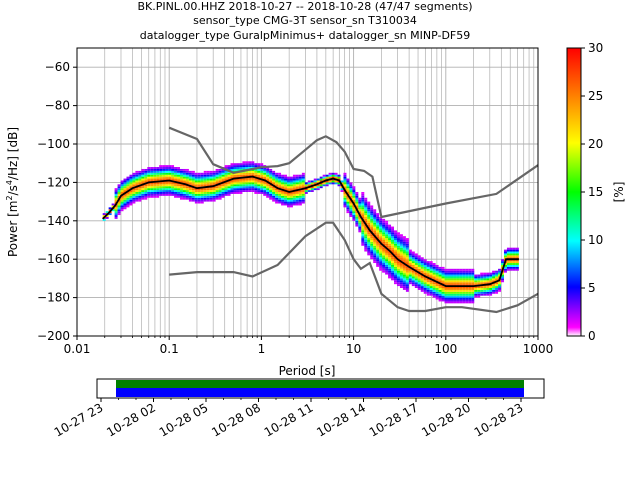 The height and width of the screenshot is (480, 640). What do you see at coordinates (53, 259) in the screenshot?
I see `y-tick-label: −160` at bounding box center [53, 259].